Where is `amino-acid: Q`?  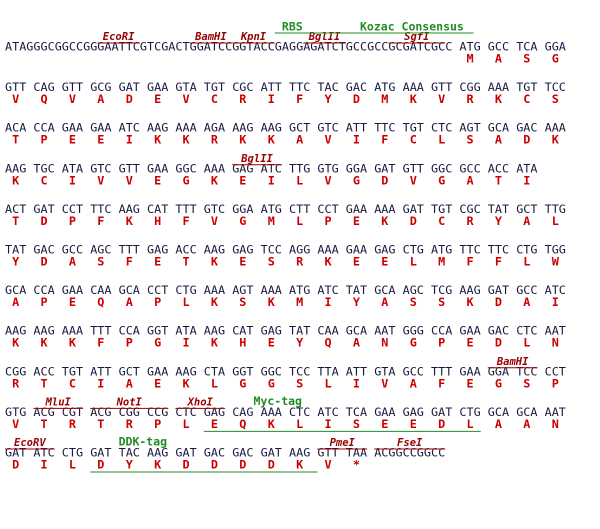 amino-acid: Q is located at coordinates (327, 343).